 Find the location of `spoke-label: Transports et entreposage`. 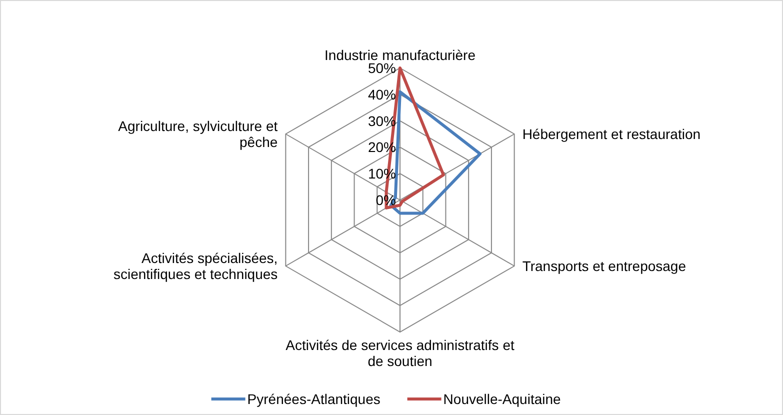

spoke-label: Transports et entreposage is located at coordinates (604, 266).